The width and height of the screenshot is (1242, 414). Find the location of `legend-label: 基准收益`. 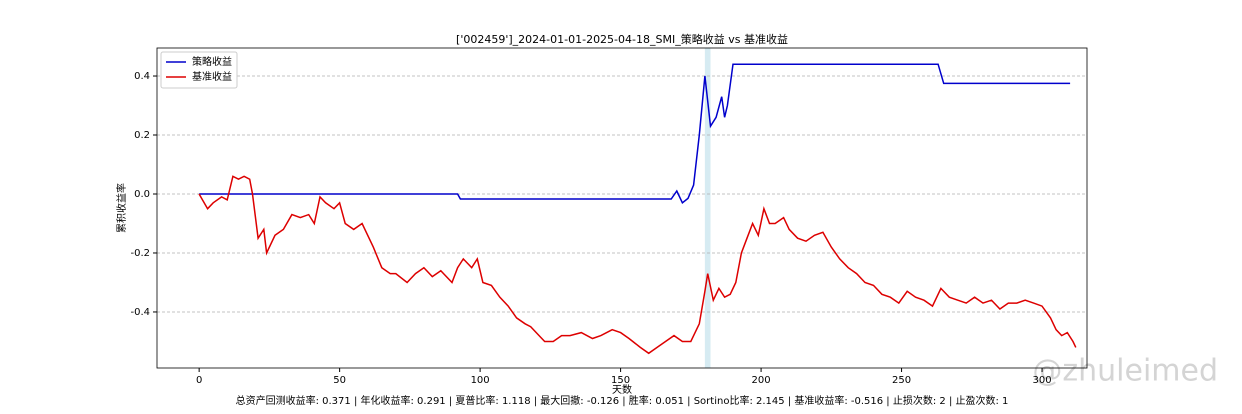

legend-label: 基准收益 is located at coordinates (212, 76).